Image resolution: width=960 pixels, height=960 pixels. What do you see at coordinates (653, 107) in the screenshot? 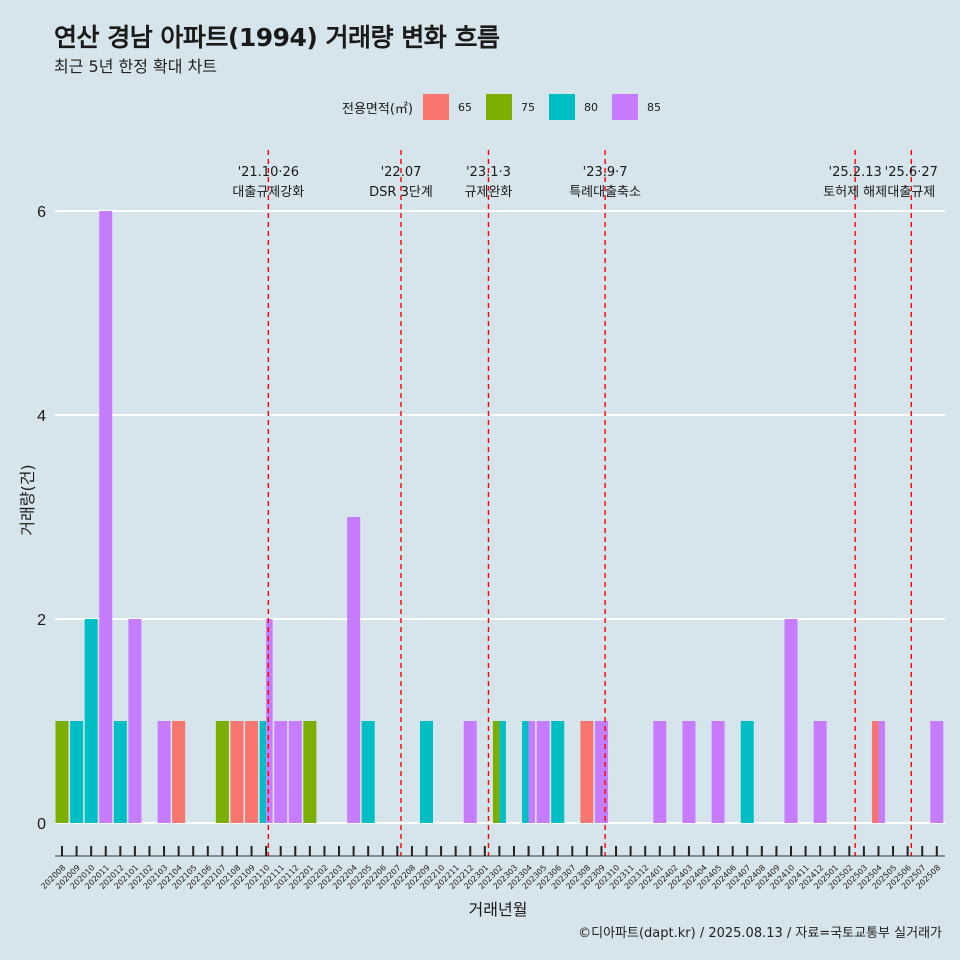
I see `legend-label-85: 85` at bounding box center [653, 107].